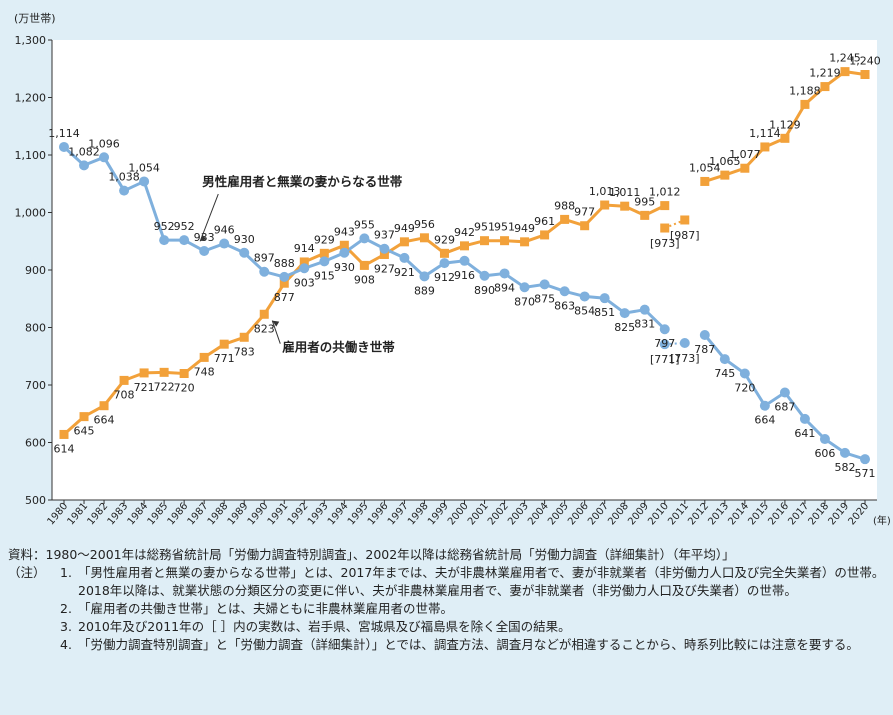 The height and width of the screenshot is (715, 893). Describe the element at coordinates (665, 243) in the screenshot. I see `housewife-series-excl-label: [973]` at that location.